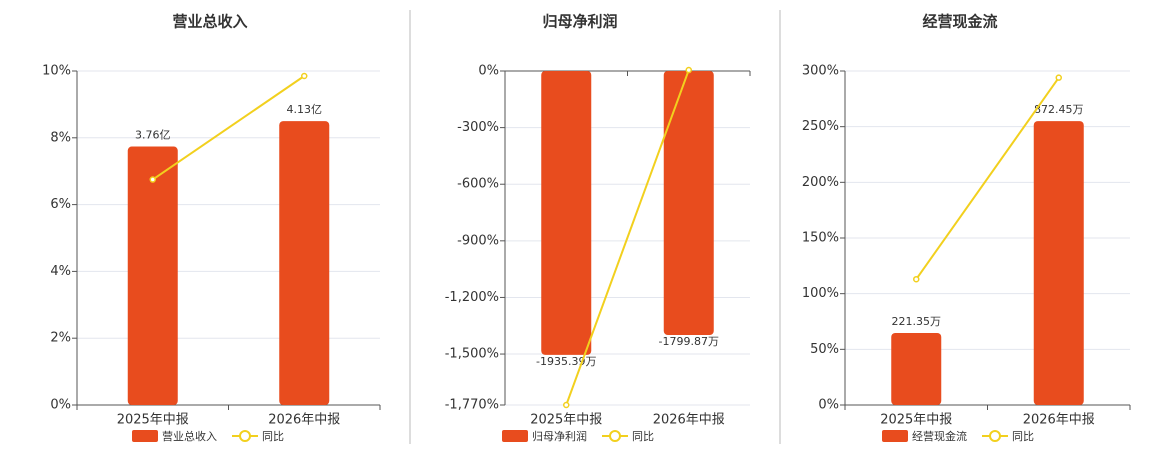  What do you see at coordinates (153, 135) in the screenshot?
I see `value-label: 3.76亿` at bounding box center [153, 135].